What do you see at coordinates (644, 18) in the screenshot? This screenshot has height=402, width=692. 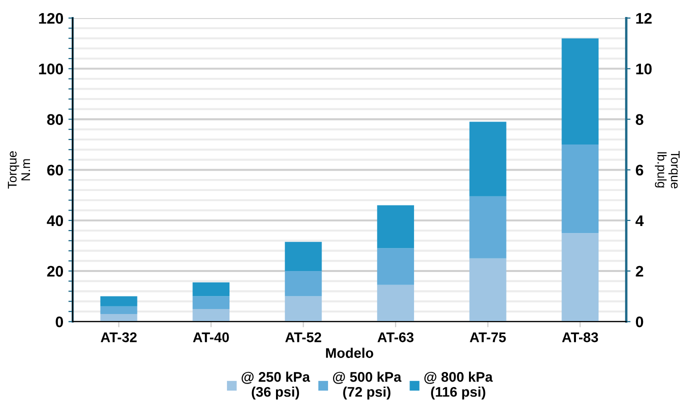 I see `y2-tick-label: 12` at bounding box center [644, 18].